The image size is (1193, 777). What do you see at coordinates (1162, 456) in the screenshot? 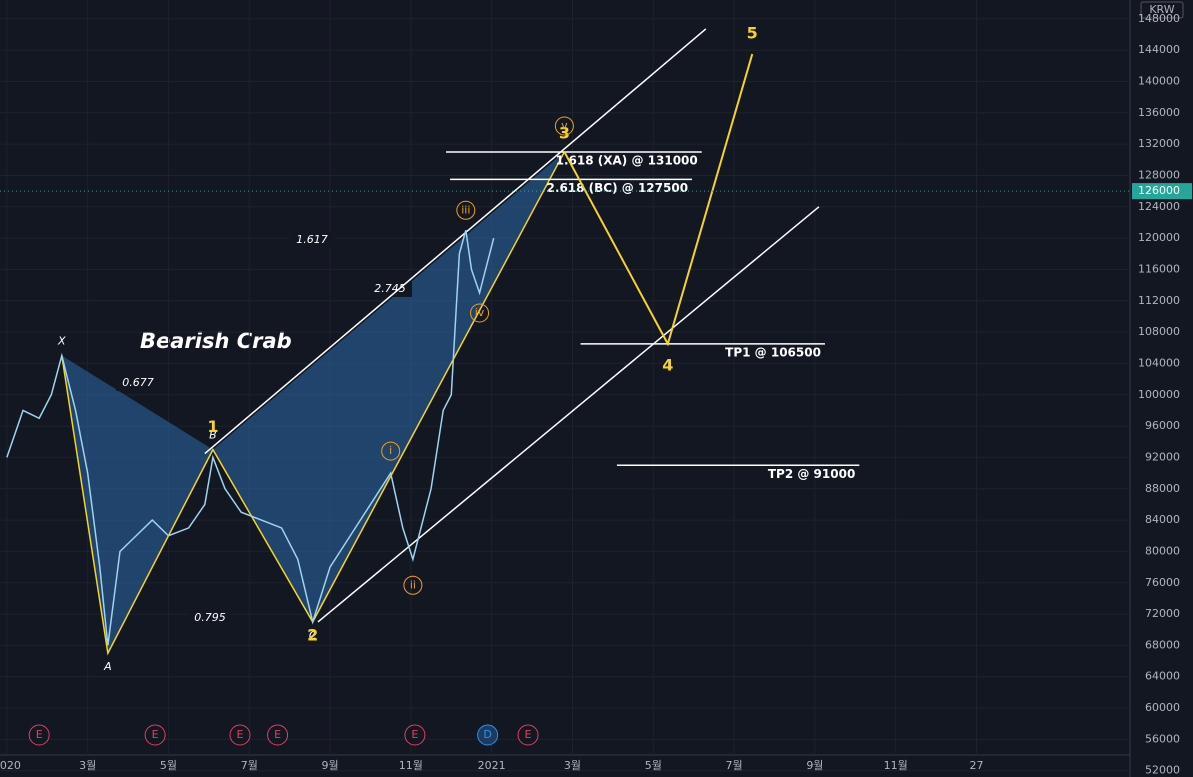
I see `y-tick-label: 92000` at bounding box center [1162, 456].